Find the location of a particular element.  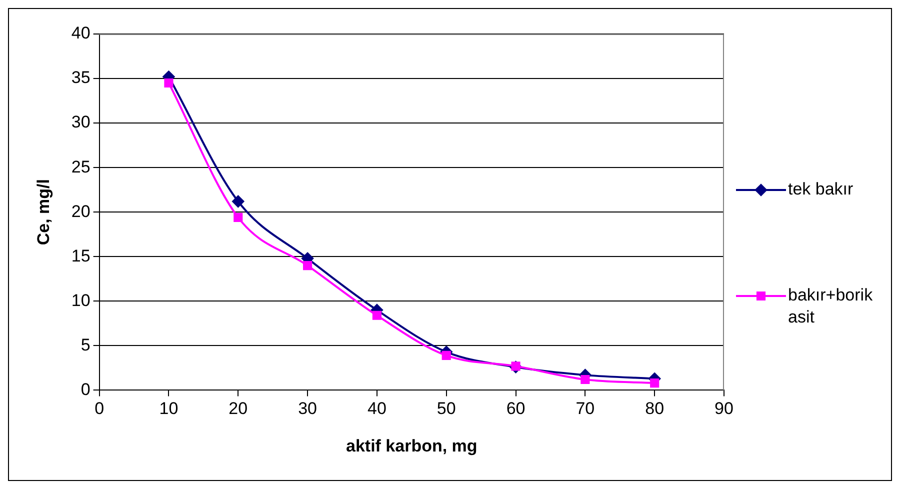

x-tick-label: 80 is located at coordinates (654, 408).